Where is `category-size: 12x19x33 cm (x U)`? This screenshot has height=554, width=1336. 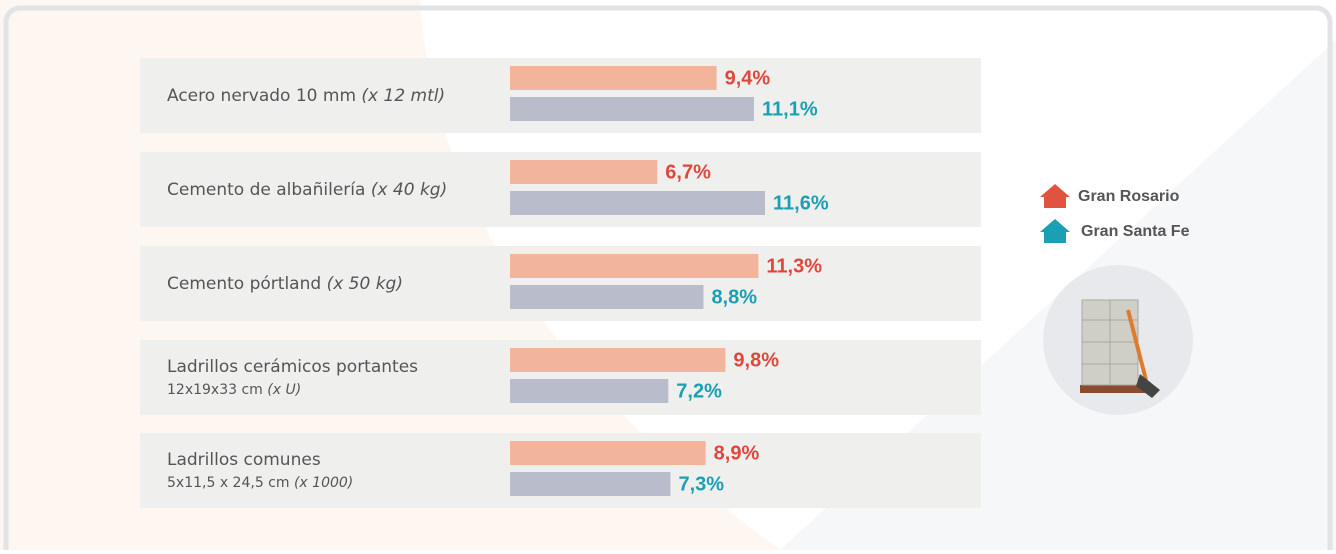
category-size: 12x19x33 cm (x U) is located at coordinates (234, 390).